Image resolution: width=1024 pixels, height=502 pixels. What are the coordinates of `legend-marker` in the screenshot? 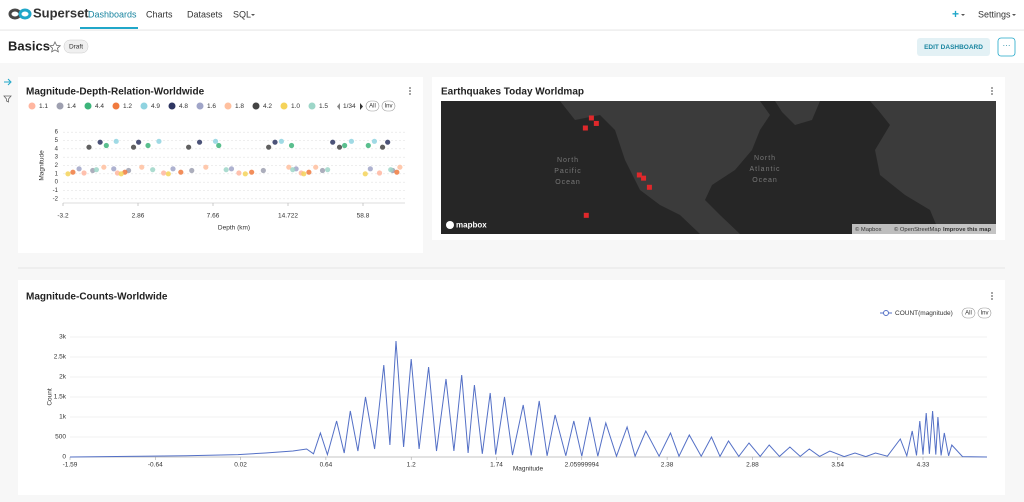 It's located at (886, 313).